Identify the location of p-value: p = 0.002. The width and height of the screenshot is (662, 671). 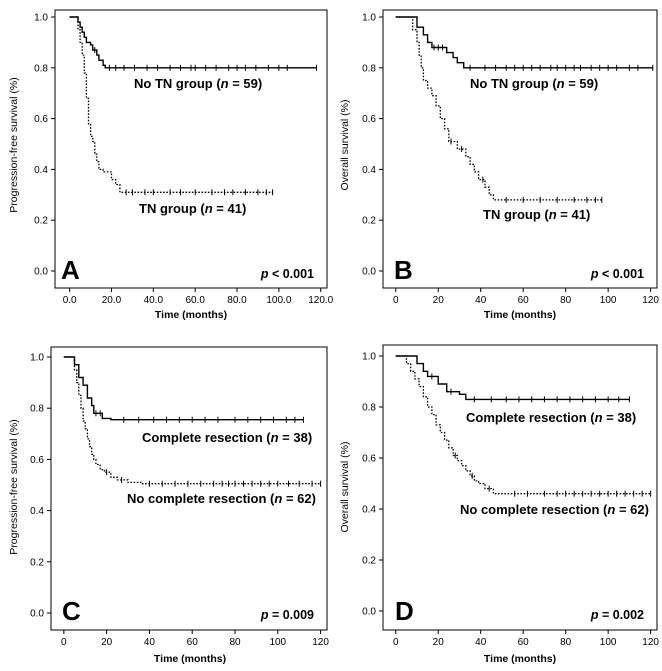
(617, 615).